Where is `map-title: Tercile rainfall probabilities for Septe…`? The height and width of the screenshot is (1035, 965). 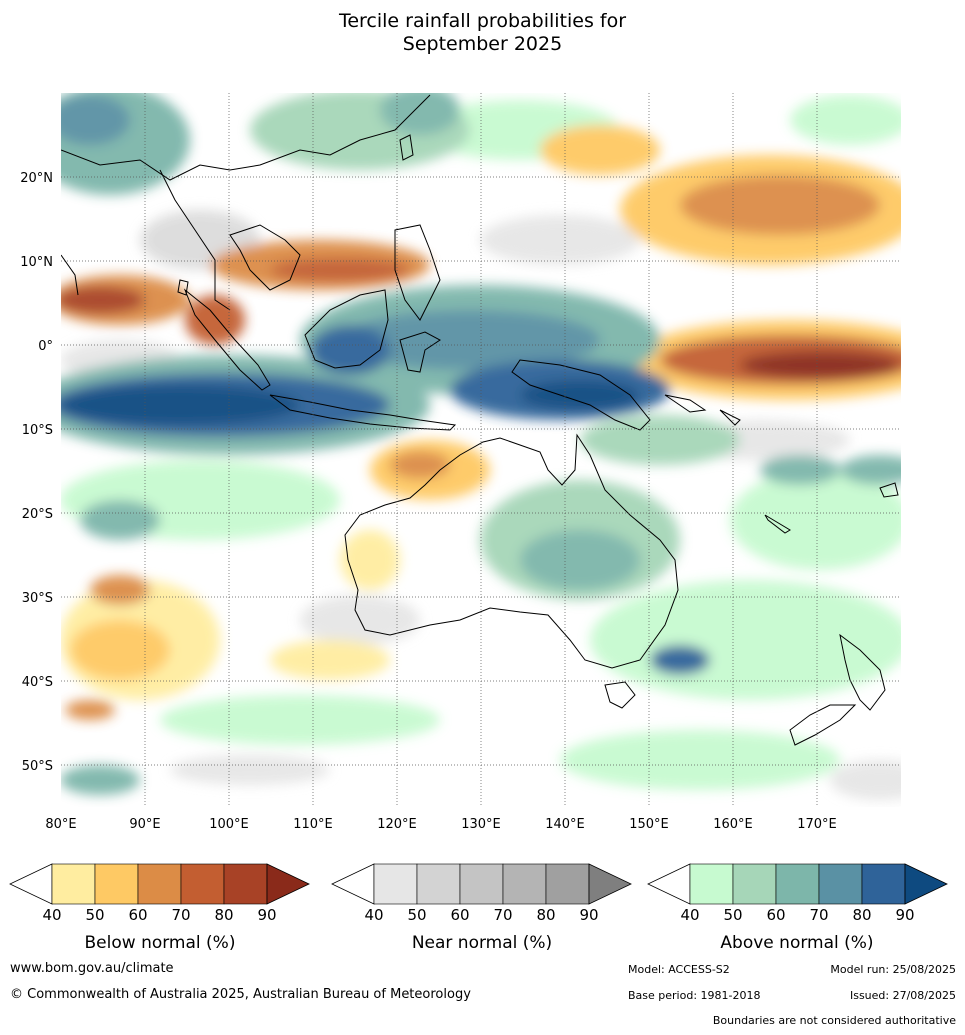 map-title: Tercile rainfall probabilities for Septe… is located at coordinates (482, 33).